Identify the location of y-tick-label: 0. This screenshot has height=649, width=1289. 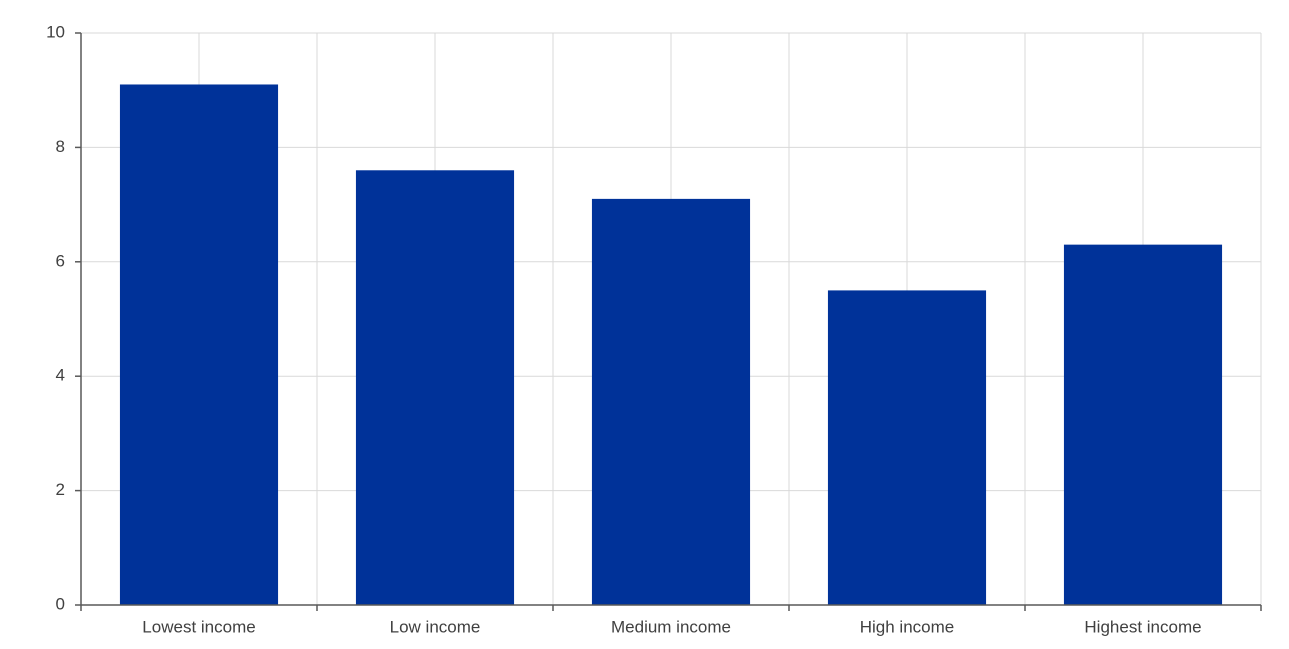
(60, 603).